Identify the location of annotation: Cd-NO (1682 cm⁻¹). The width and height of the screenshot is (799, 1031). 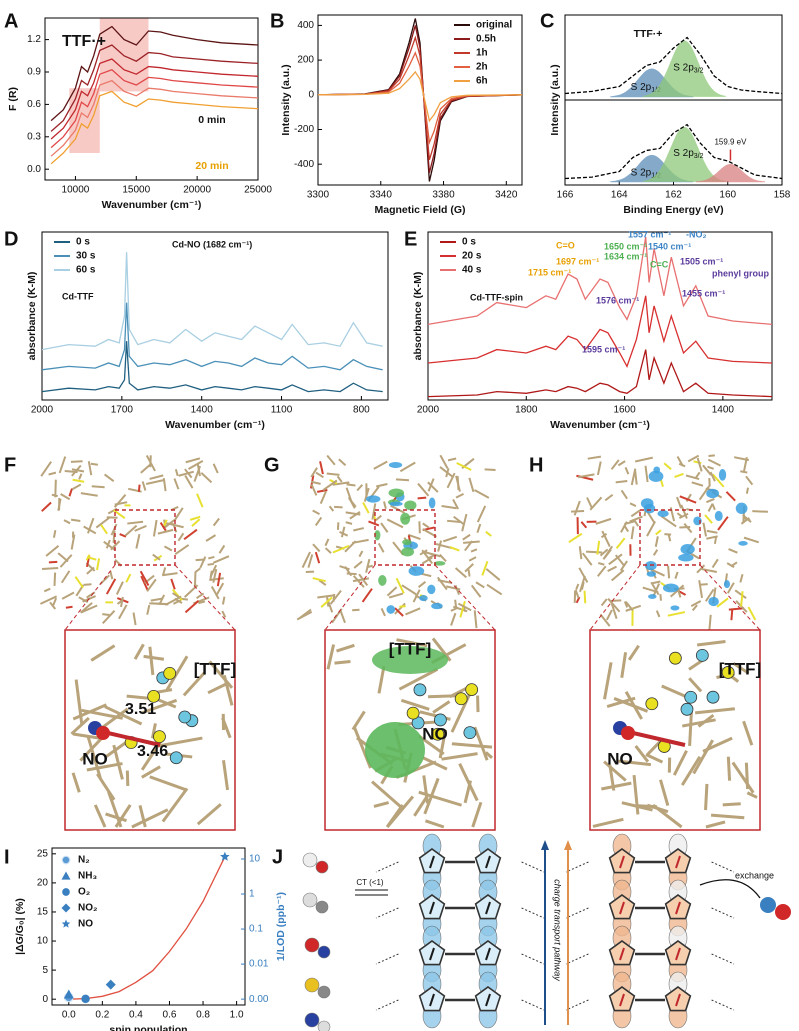
(212, 244).